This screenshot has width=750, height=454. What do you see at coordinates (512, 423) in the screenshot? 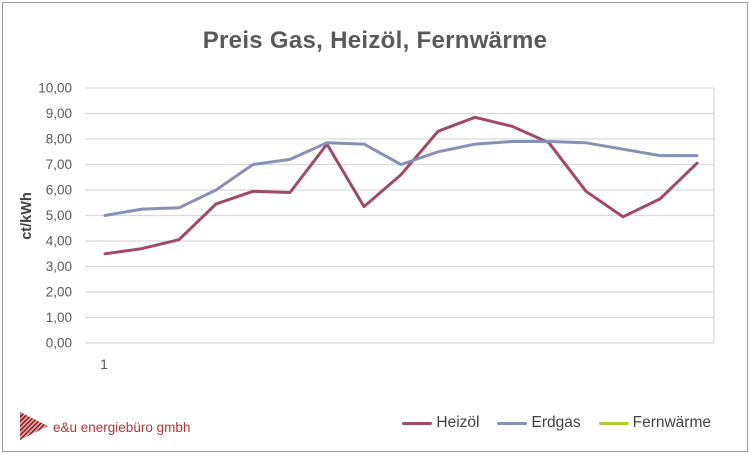
I see `erdgas-line-icon` at bounding box center [512, 423].